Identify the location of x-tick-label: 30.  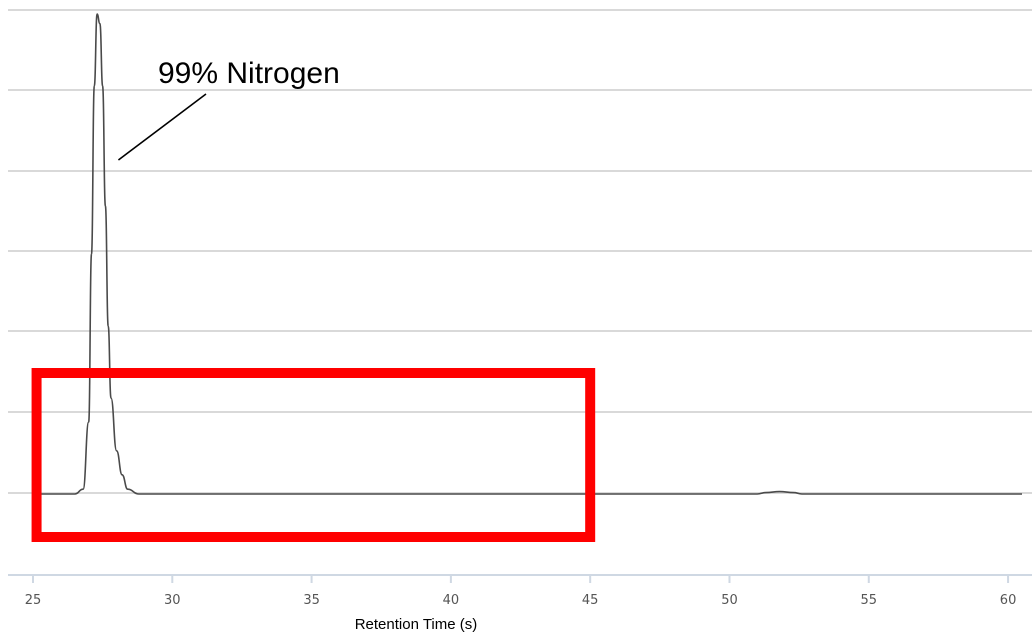
(172, 600).